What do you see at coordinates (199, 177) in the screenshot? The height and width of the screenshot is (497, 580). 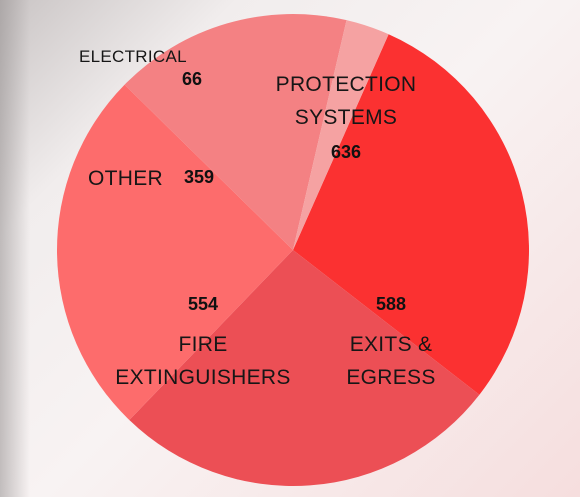 I see `slice-value-other: 359` at bounding box center [199, 177].